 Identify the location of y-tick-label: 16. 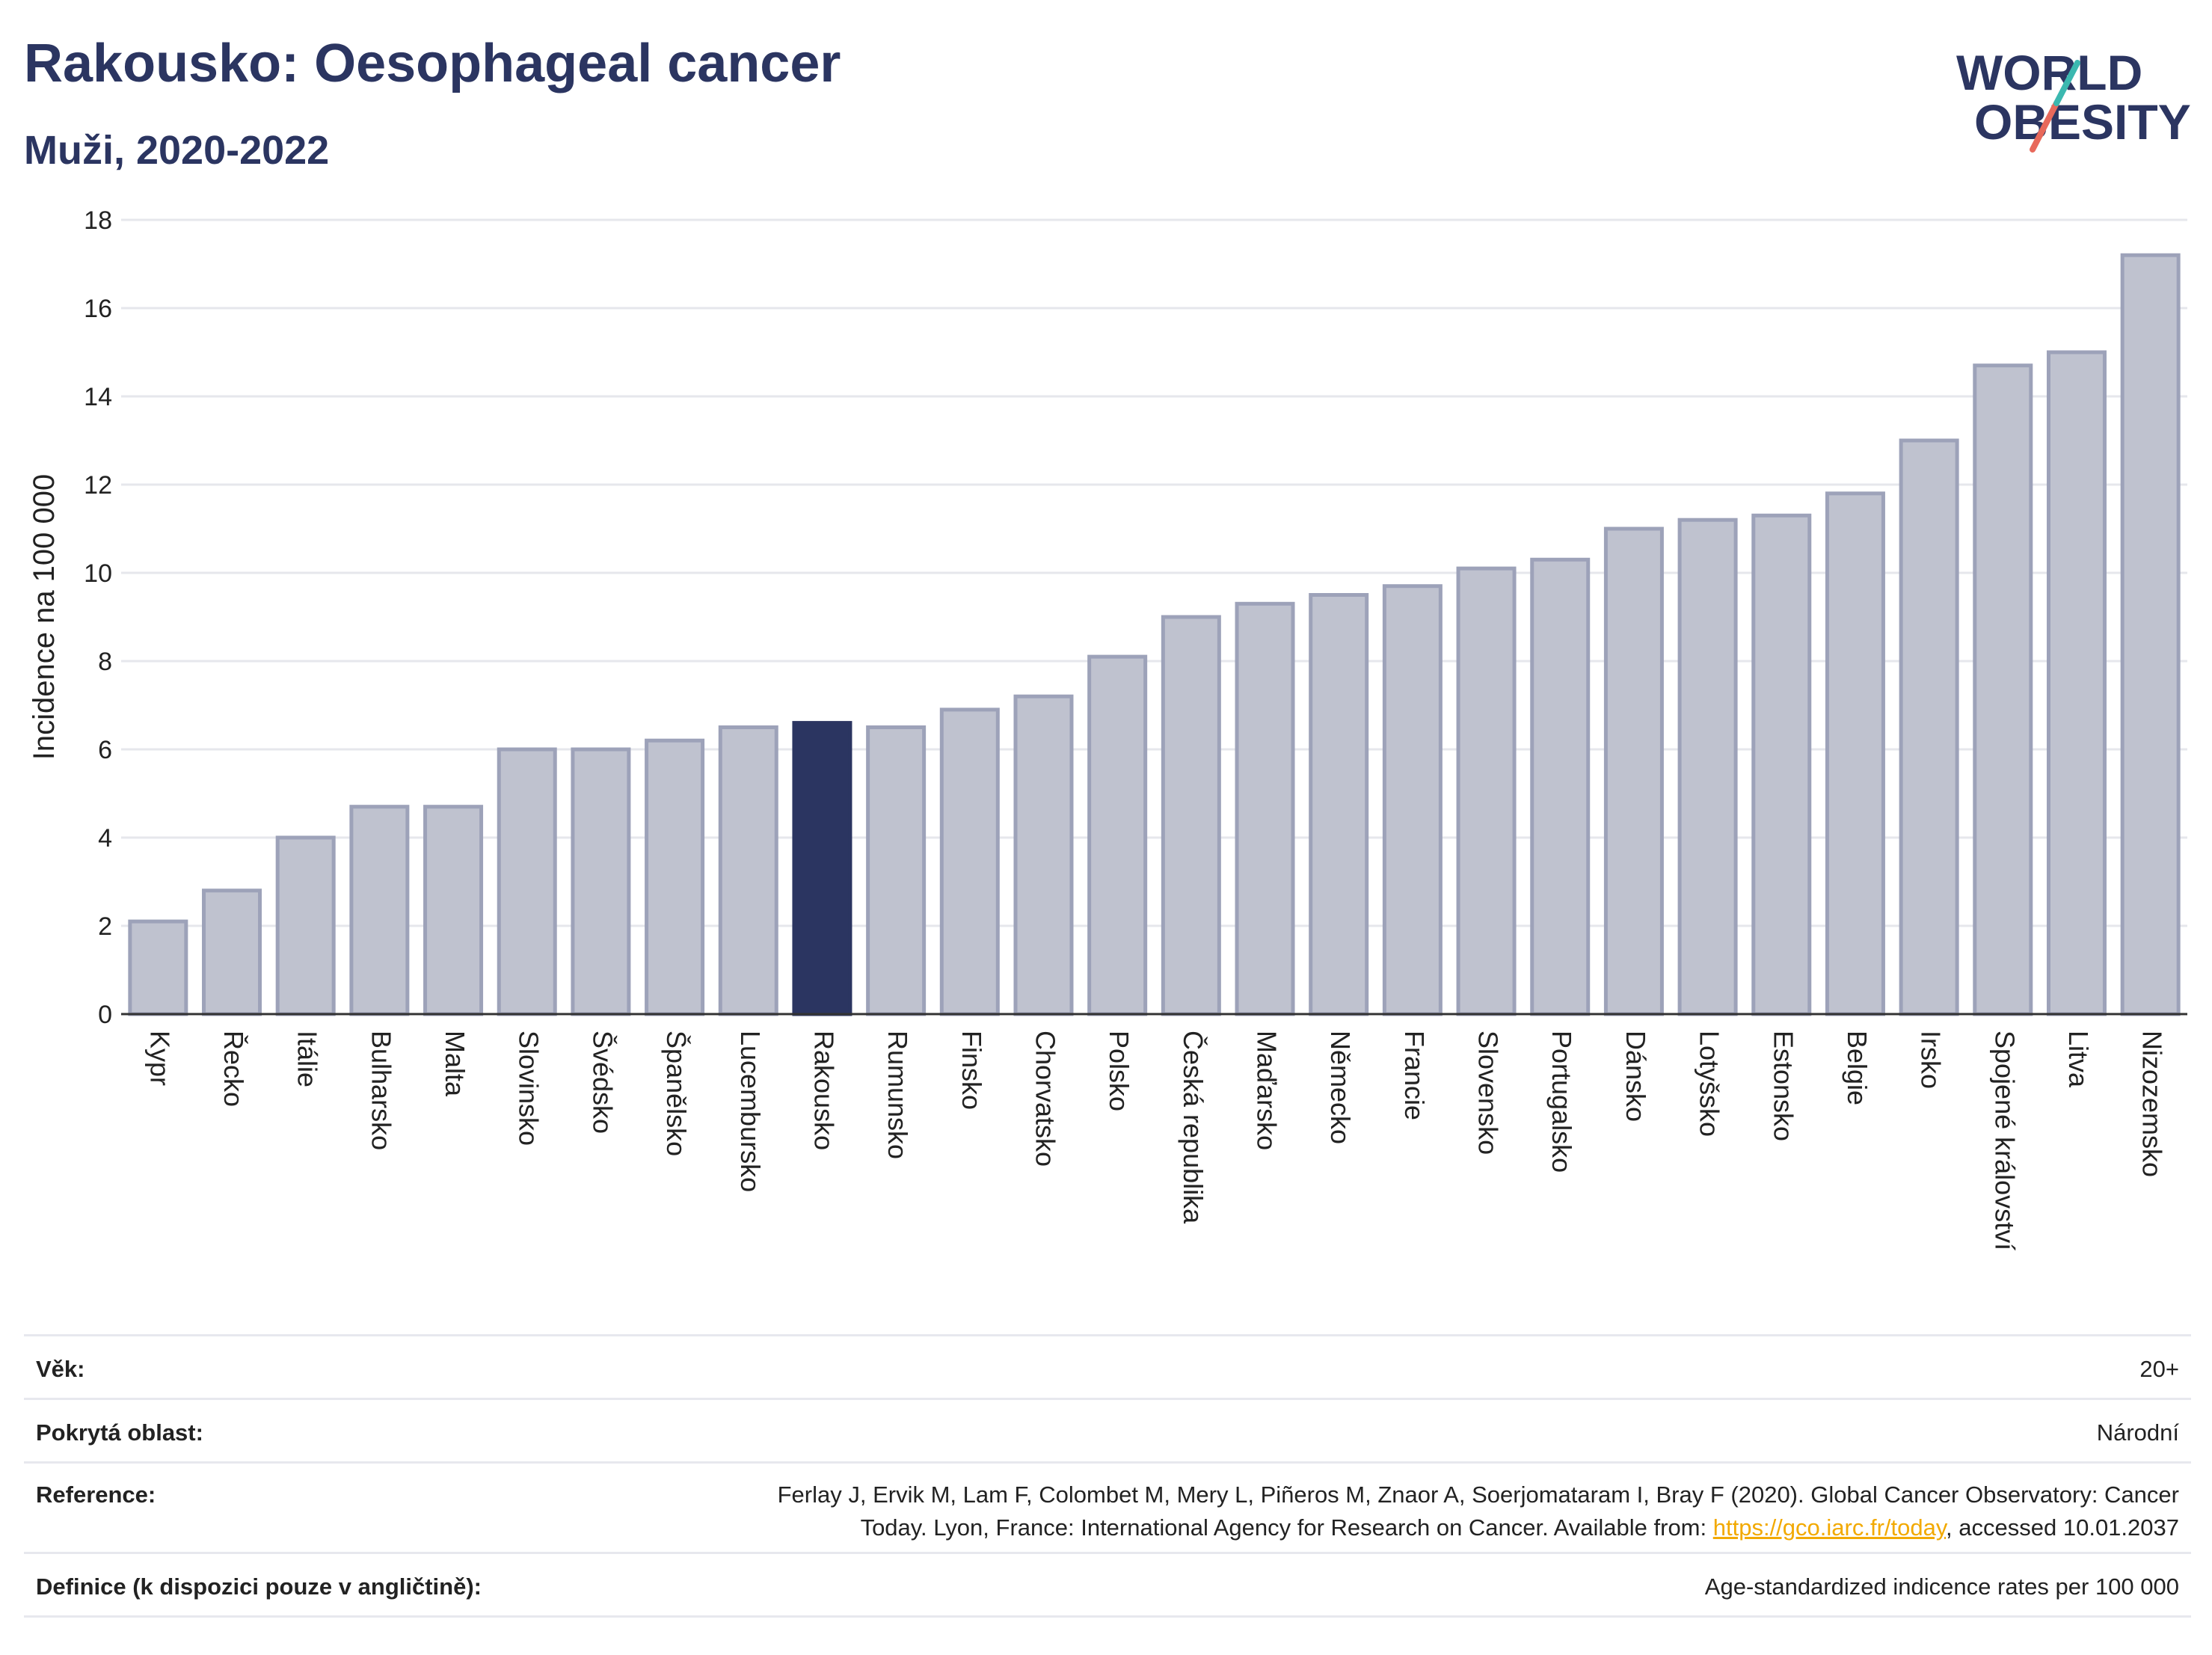
(98, 309).